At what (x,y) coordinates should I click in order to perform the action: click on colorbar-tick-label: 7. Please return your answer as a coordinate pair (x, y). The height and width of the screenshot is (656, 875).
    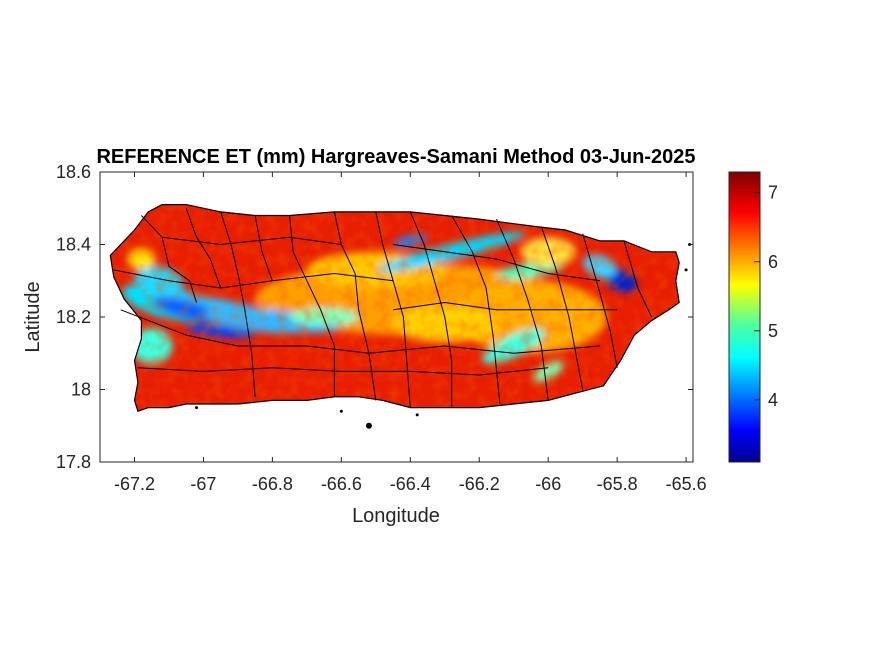
    Looking at the image, I should click on (773, 193).